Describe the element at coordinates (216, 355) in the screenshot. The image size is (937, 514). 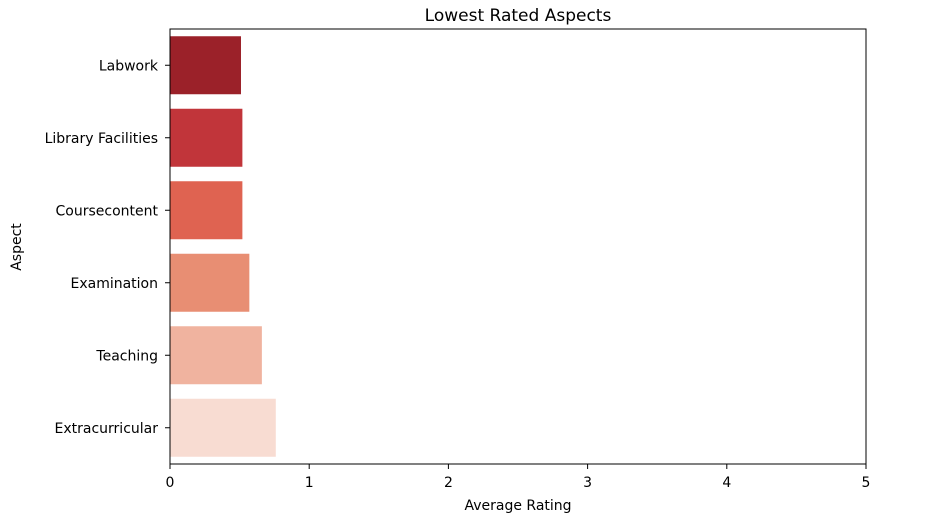
I see `bar-teaching` at that location.